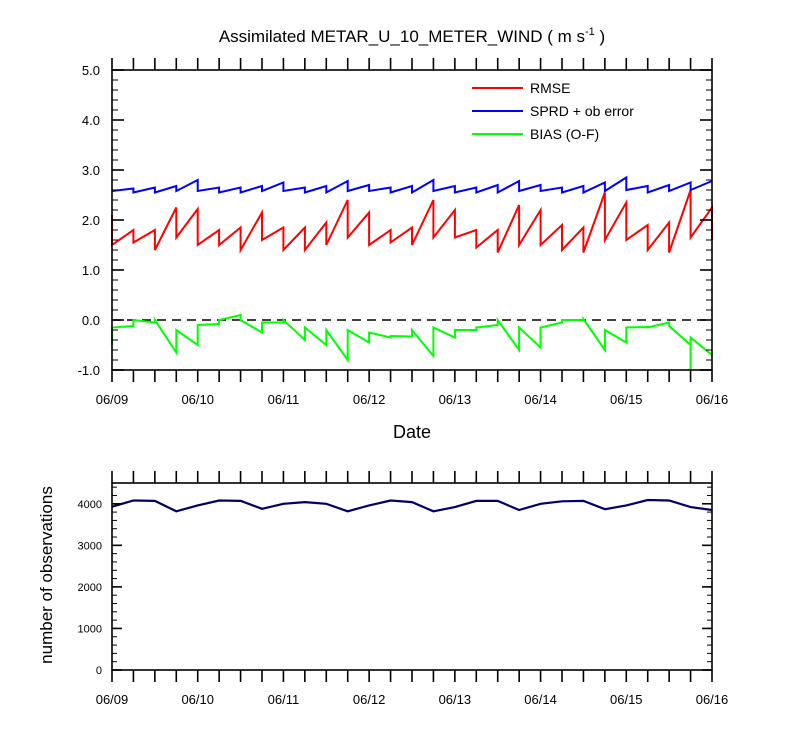 The height and width of the screenshot is (750, 800). I want to click on bottom-y-tick-label: 0, so click(99, 671).